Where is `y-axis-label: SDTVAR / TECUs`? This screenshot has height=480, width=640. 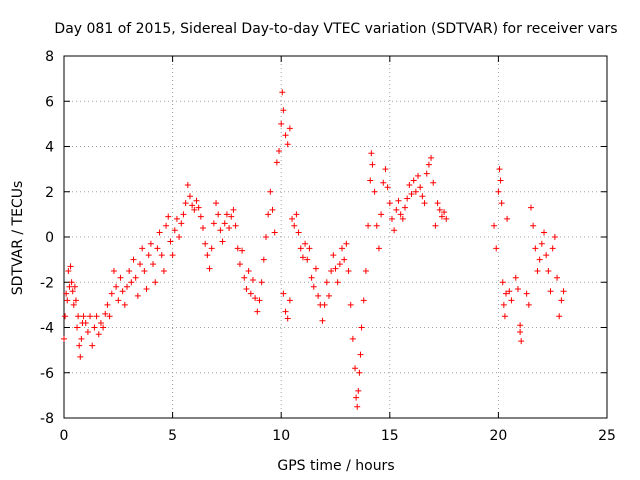
y-axis-label: SDTVAR / TECUs is located at coordinates (18, 238).